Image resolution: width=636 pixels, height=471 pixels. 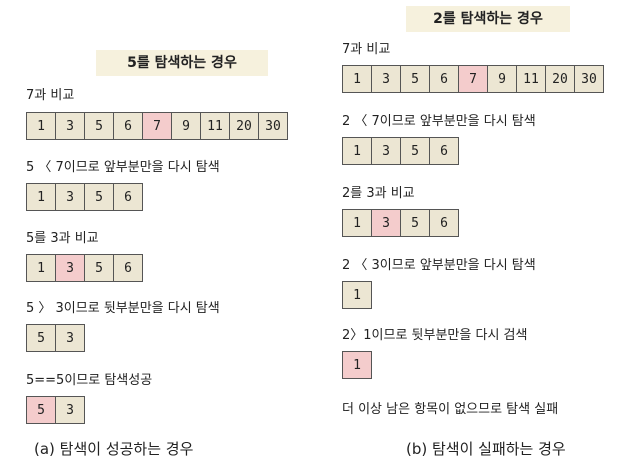 I want to click on right-final-text: 더 이상 남은 항목이 없으므로 탐색 실패, so click(x=450, y=409).